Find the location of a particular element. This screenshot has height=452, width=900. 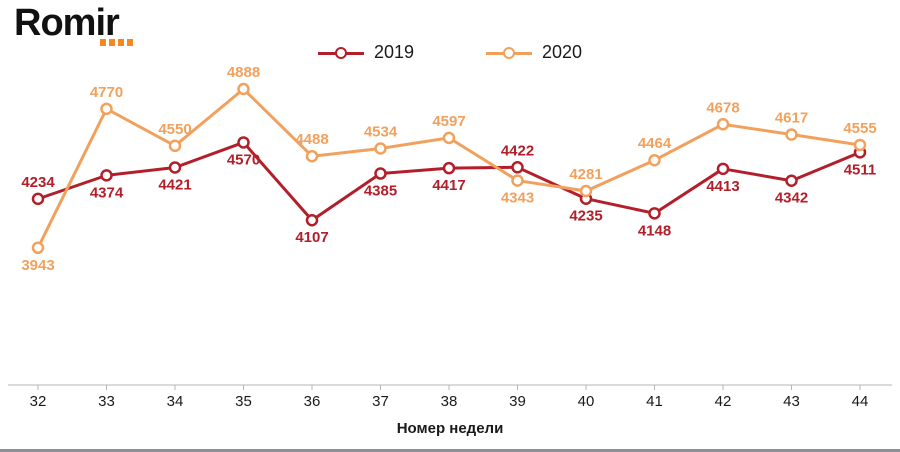

value-label-2019: 4234 is located at coordinates (38, 182).